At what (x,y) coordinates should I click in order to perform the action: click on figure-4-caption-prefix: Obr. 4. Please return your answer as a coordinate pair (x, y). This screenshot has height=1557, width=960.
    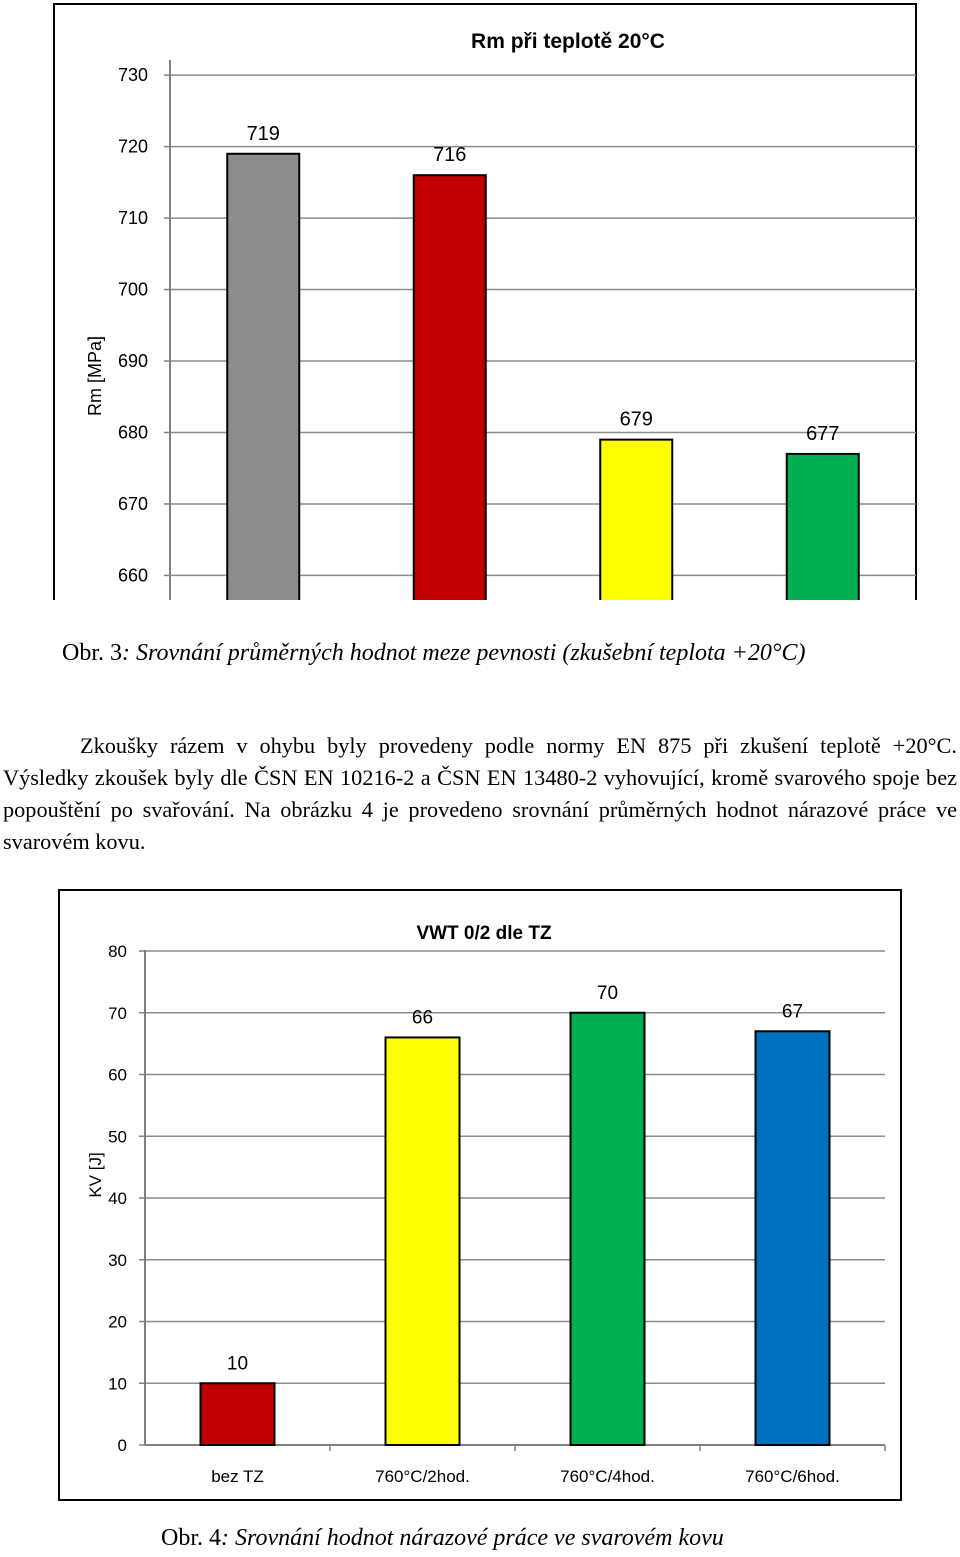
    Looking at the image, I should click on (191, 1538).